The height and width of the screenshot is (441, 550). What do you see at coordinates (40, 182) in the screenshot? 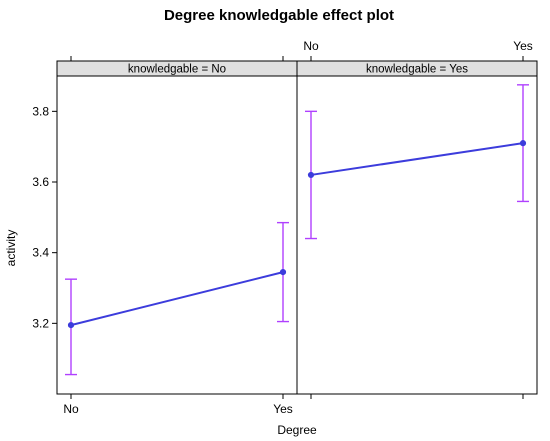
I see `y-tick-label: 3.6` at bounding box center [40, 182].